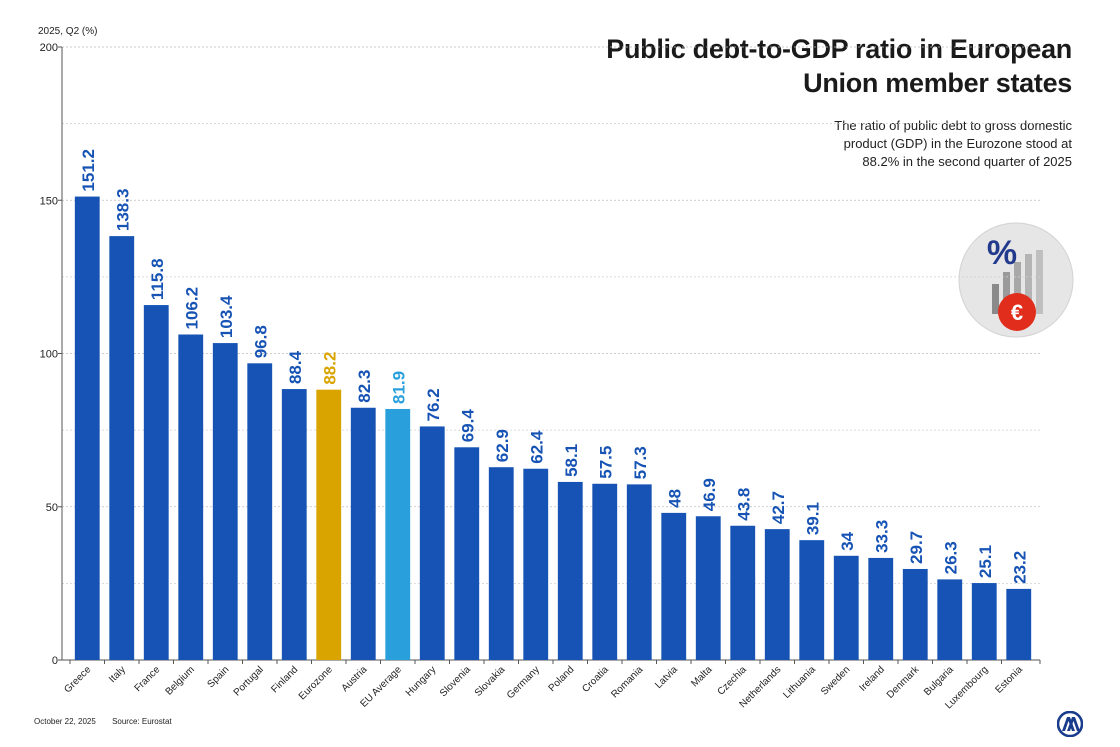 The width and height of the screenshot is (1120, 747). What do you see at coordinates (55, 661) in the screenshot?
I see `y-tick-label: 0` at bounding box center [55, 661].